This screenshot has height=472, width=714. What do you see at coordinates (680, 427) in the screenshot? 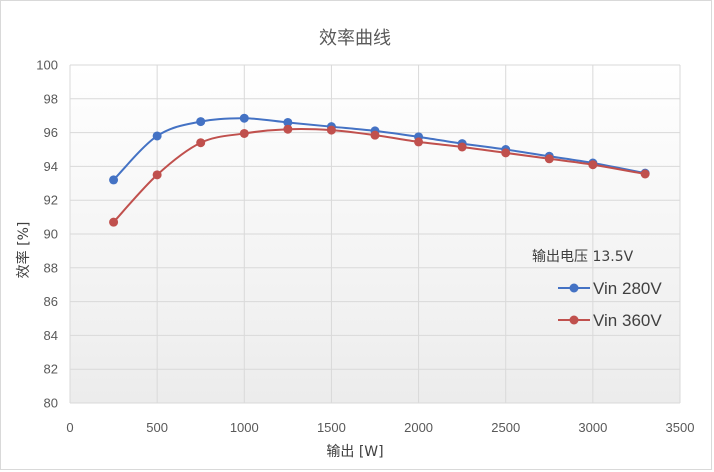
I see `x-tick-label: 3500` at bounding box center [680, 427].